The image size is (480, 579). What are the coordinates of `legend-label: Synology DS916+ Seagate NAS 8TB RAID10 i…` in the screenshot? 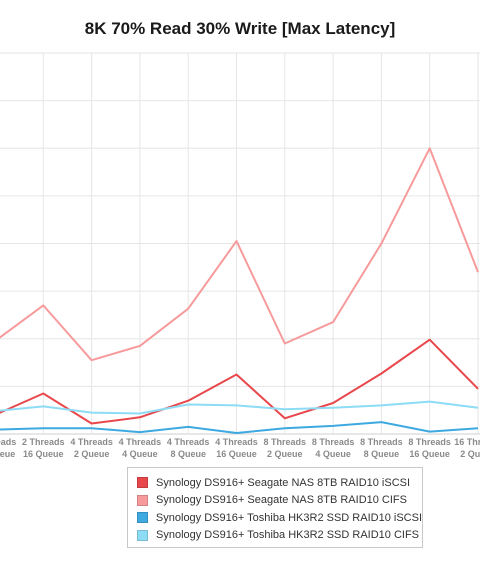 It's located at (283, 482).